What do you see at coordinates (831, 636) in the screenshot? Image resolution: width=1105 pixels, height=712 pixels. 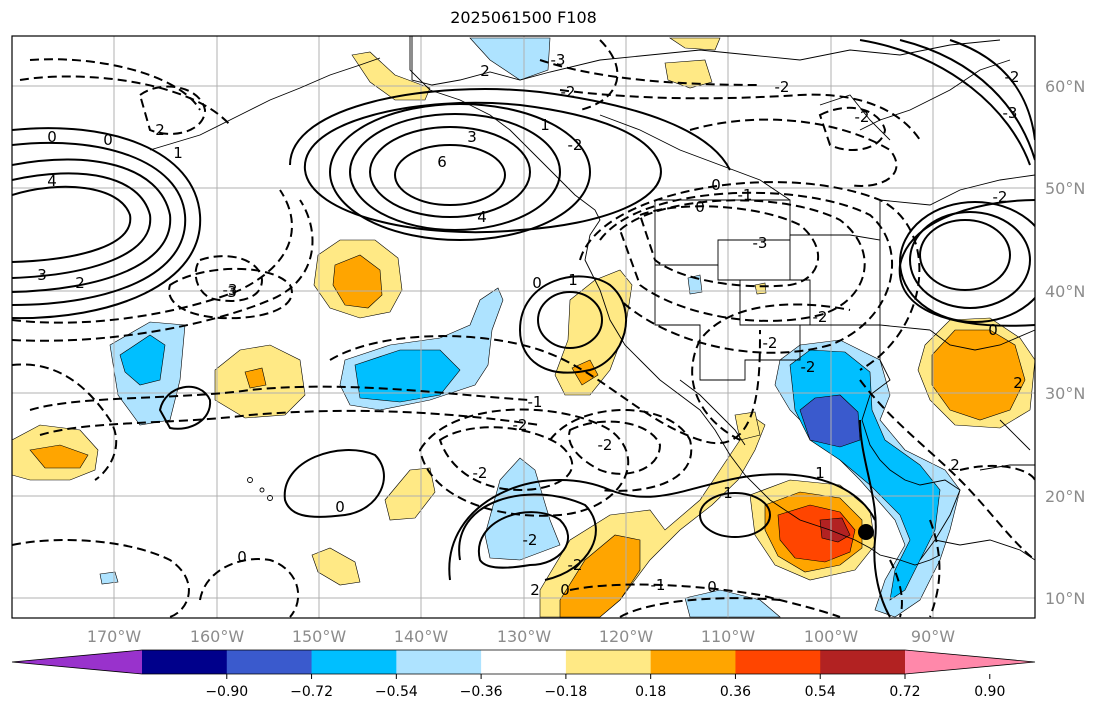 I see `lon-label: 100°W` at bounding box center [831, 636].